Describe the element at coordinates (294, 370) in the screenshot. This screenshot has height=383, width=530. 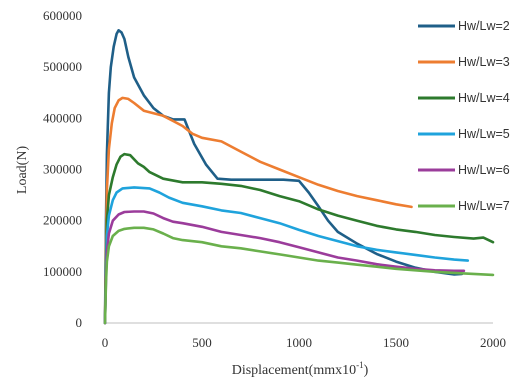
I see `x-axis-title-main: Displacement(mmx10` at that location.